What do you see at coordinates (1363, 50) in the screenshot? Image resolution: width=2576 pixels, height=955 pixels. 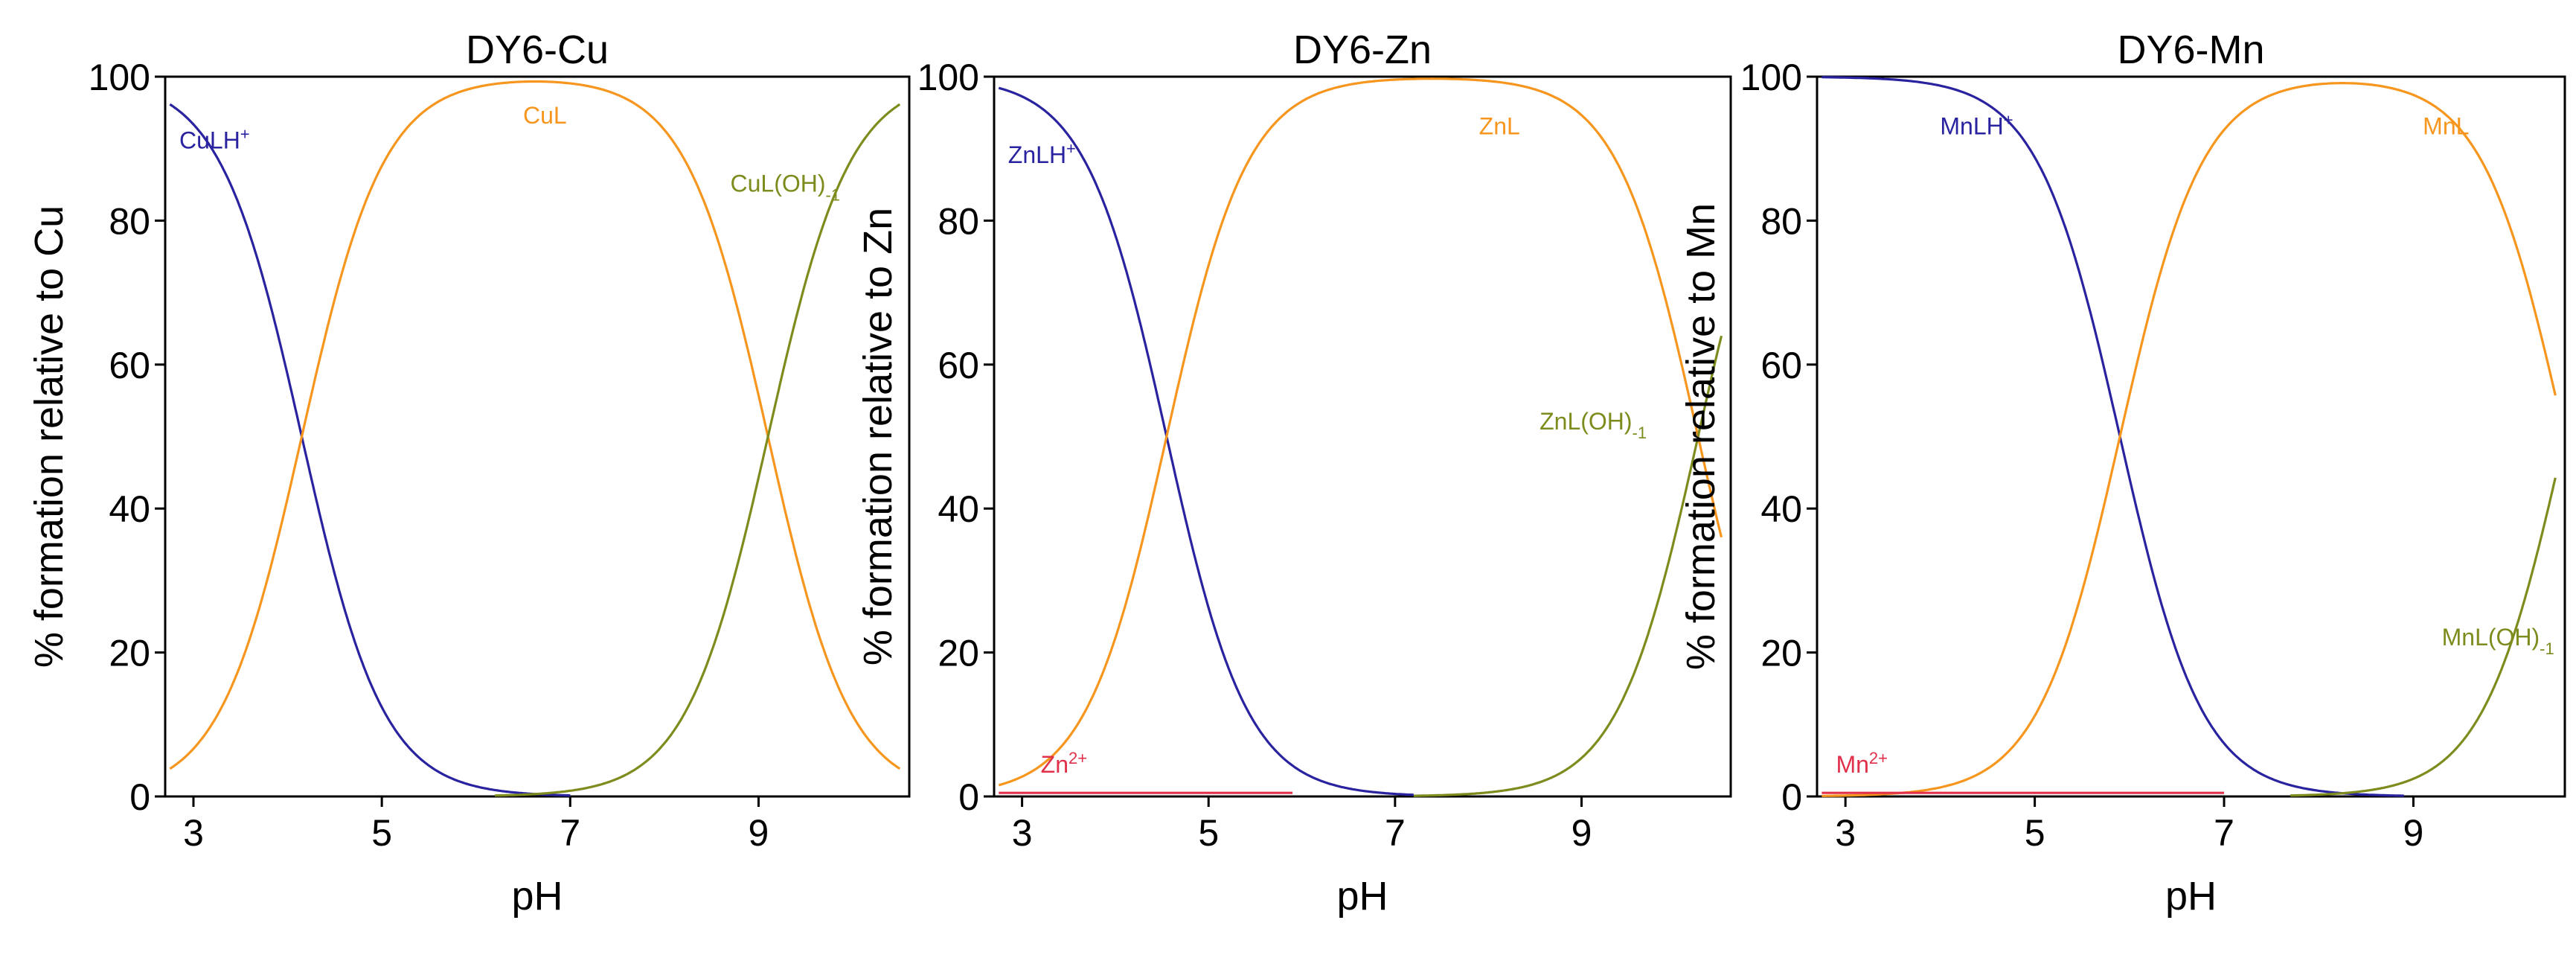 I see `chart-title: DY6-Zn` at bounding box center [1363, 50].